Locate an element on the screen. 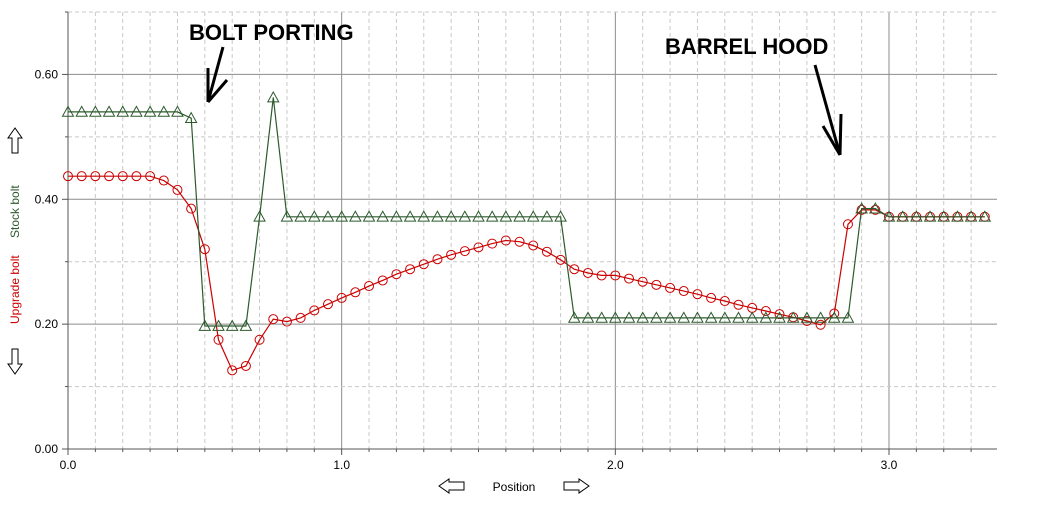 This screenshot has height=515, width=1039. arrow-up-icon is located at coordinates (15, 140).